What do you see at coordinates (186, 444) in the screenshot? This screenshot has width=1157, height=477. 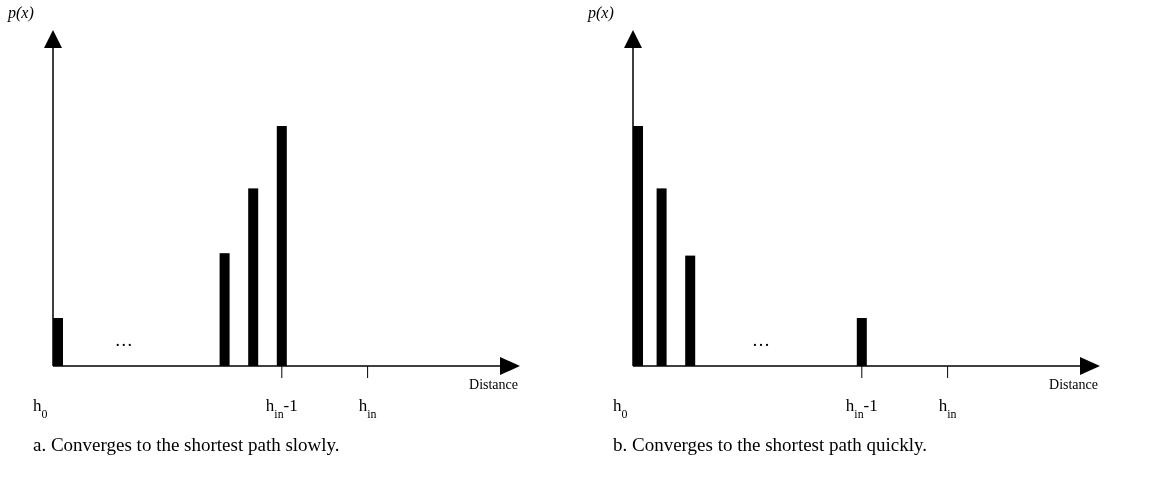 I see `text: a. Converges to the shortest path slowly.` at bounding box center [186, 444].